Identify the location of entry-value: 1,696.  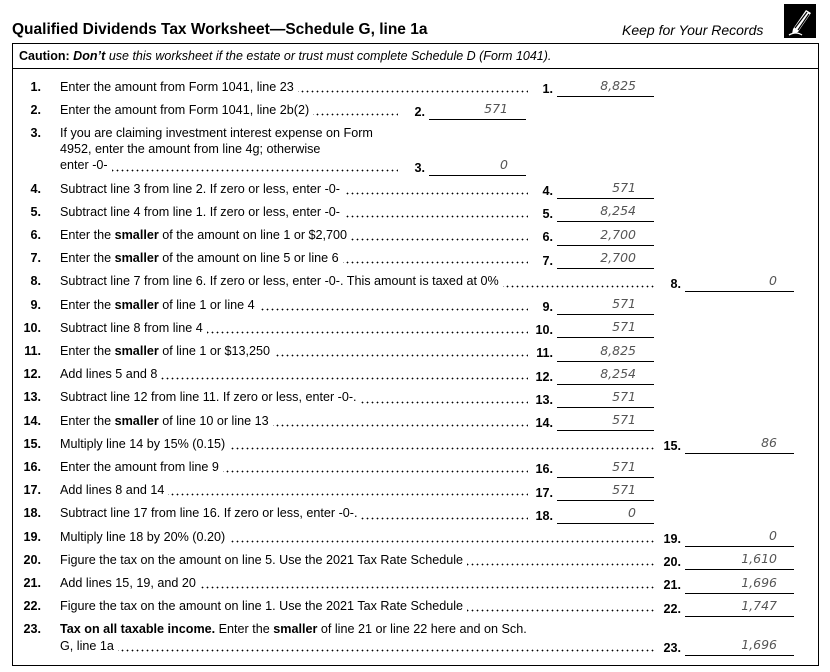
(739, 647).